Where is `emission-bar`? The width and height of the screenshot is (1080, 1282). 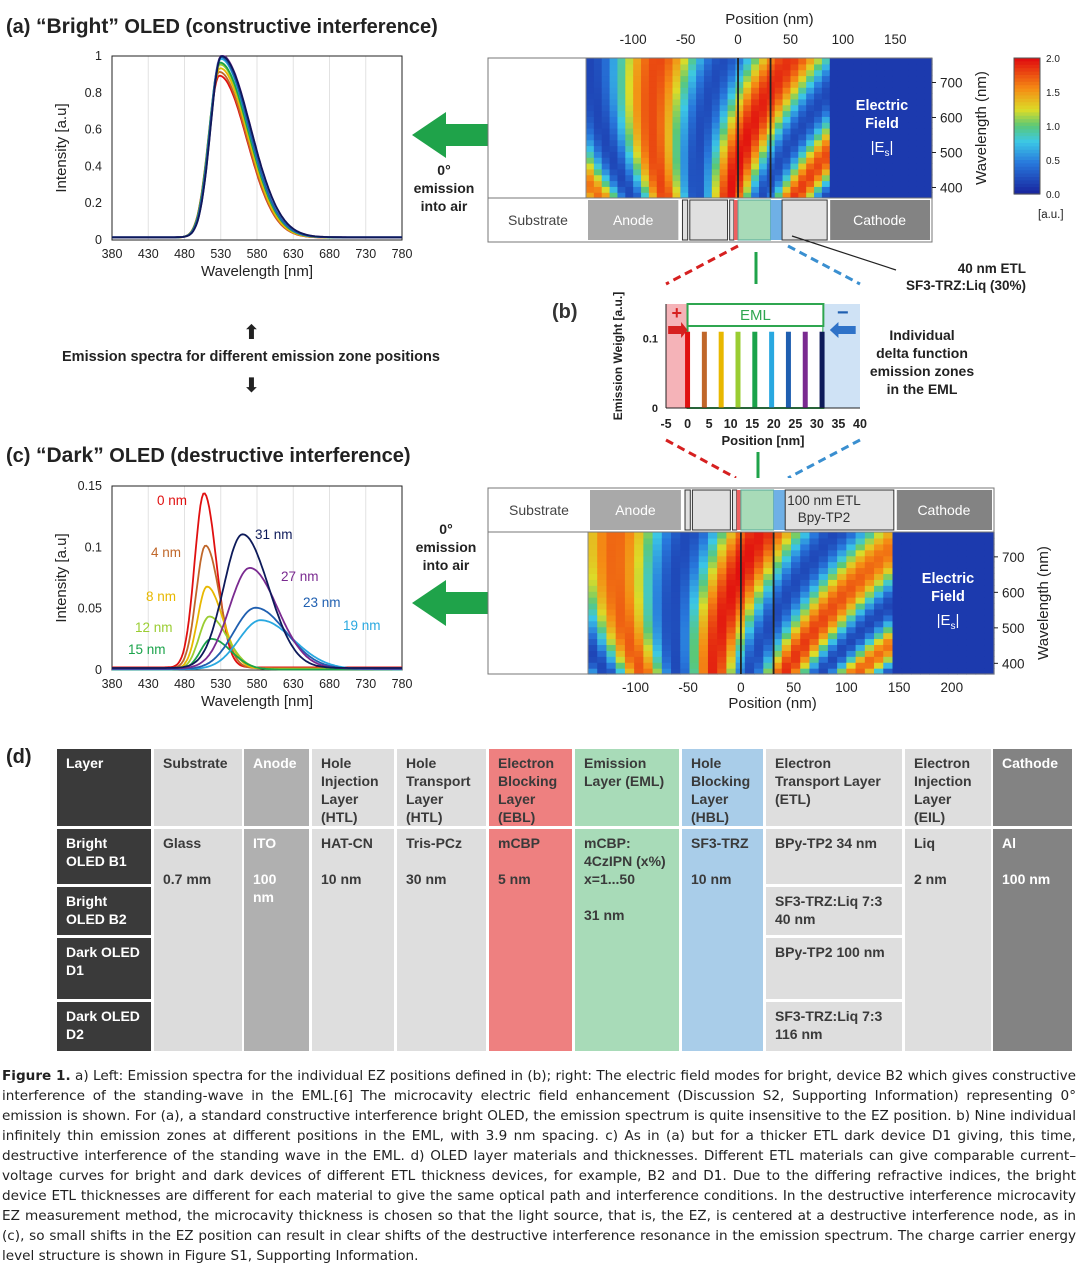 emission-bar is located at coordinates (822, 369).